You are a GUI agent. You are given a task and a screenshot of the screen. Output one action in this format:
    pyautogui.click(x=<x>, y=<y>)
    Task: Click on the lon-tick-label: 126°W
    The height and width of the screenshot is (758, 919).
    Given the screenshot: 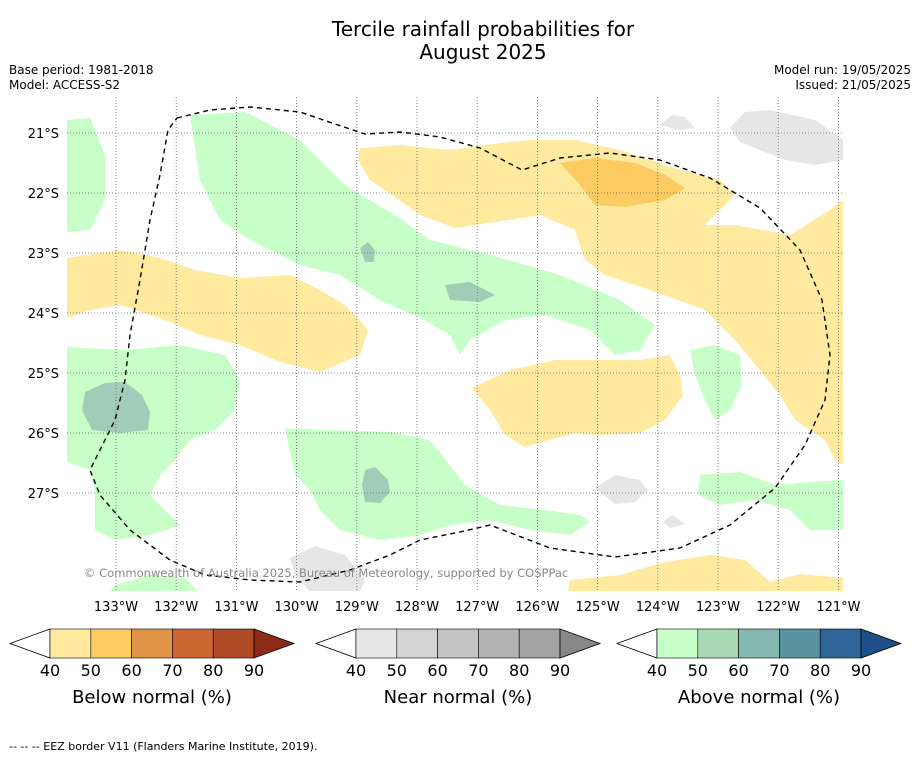 What is the action you would take?
    pyautogui.click(x=537, y=607)
    